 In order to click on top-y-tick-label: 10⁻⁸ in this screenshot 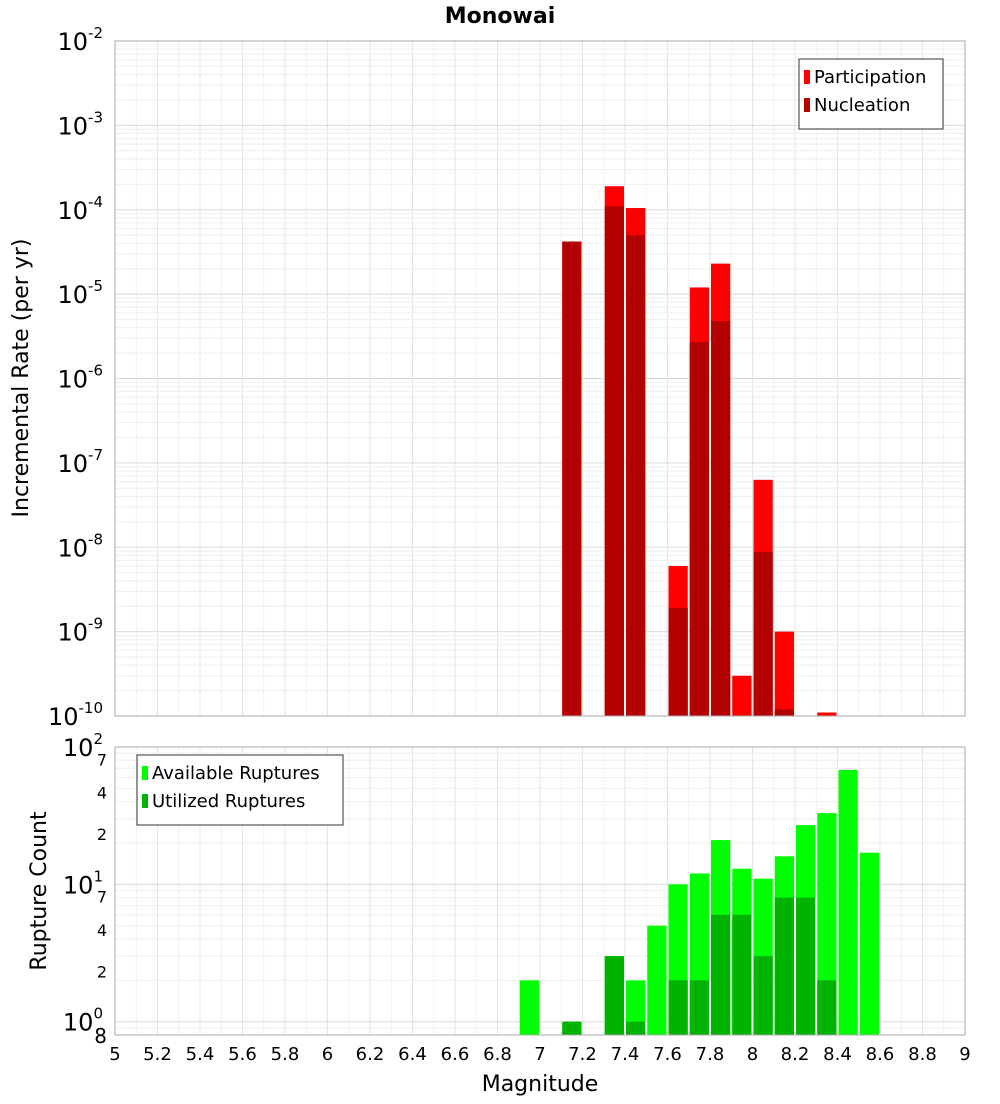, I will do `click(80, 546)`.